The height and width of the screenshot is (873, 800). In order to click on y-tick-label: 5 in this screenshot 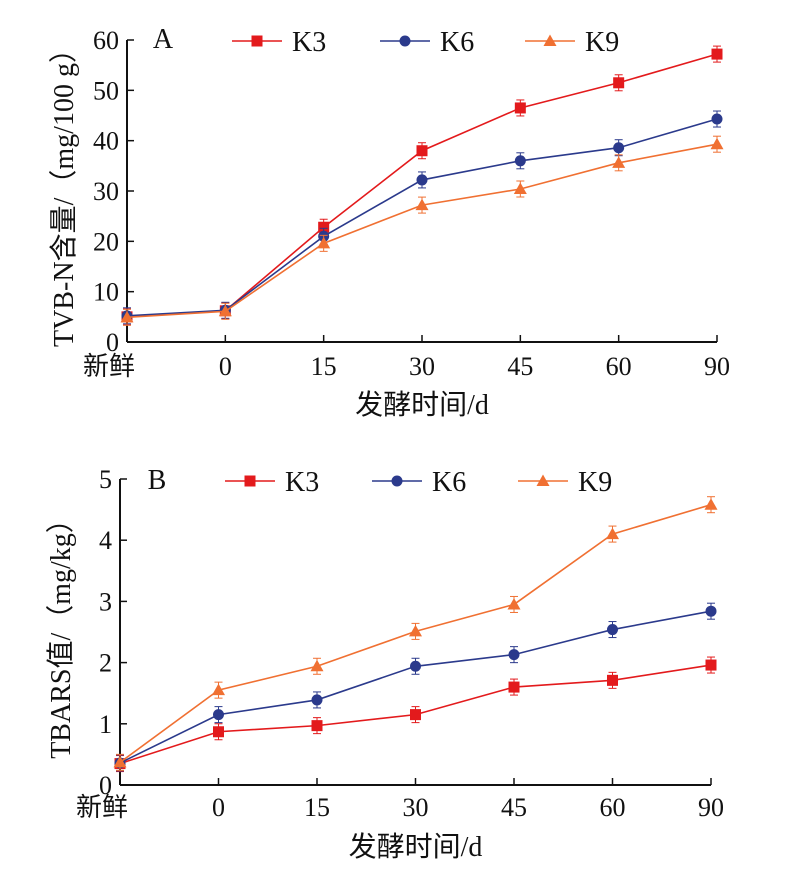, I will do `click(105, 479)`.